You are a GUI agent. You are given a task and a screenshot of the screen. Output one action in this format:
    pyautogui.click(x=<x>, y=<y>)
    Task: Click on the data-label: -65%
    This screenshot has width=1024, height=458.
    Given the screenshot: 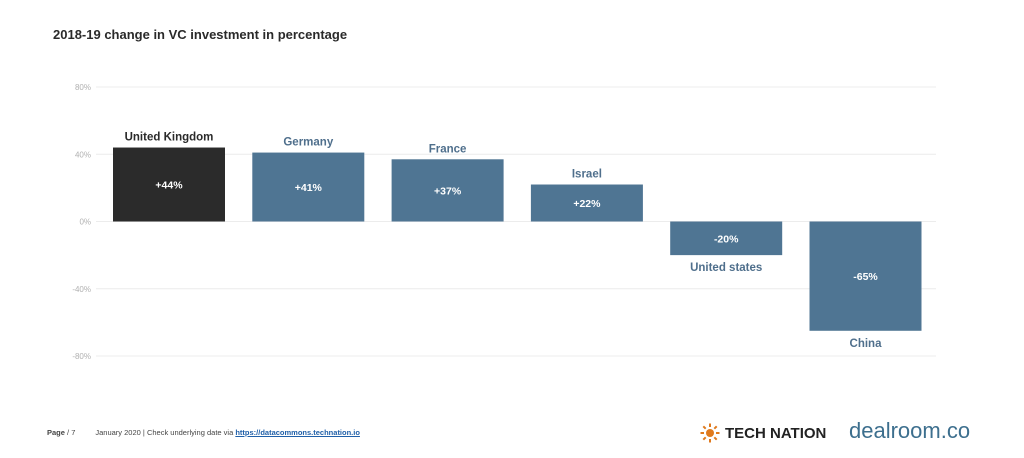 What is the action you would take?
    pyautogui.click(x=865, y=277)
    